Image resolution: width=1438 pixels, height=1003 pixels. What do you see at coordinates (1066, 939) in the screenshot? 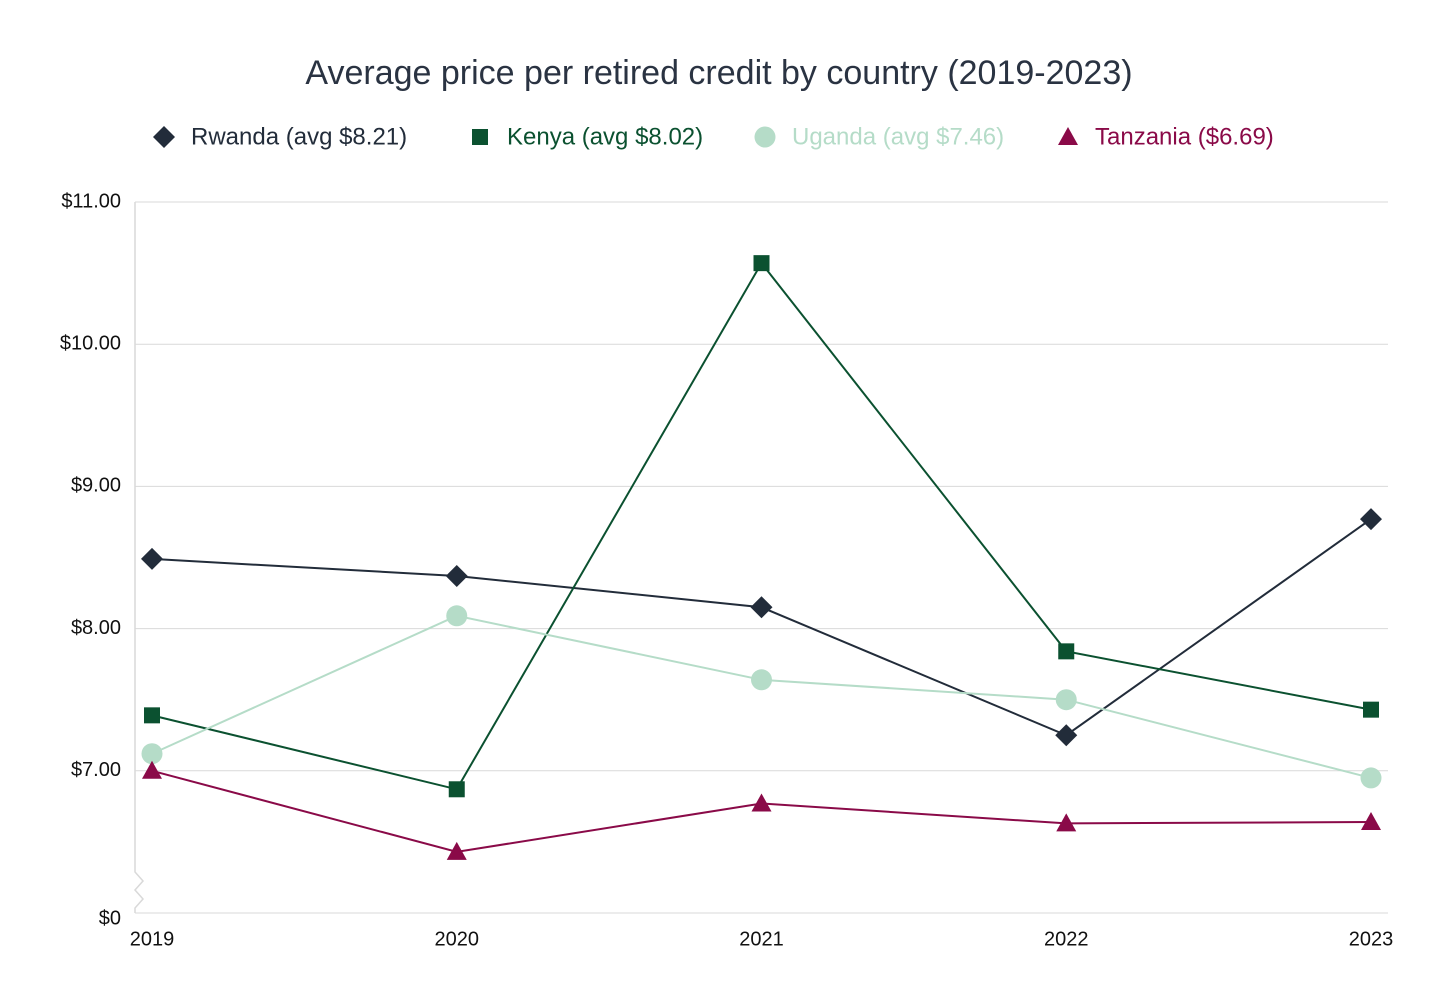
I see `x-tick-label: 2022` at bounding box center [1066, 939].